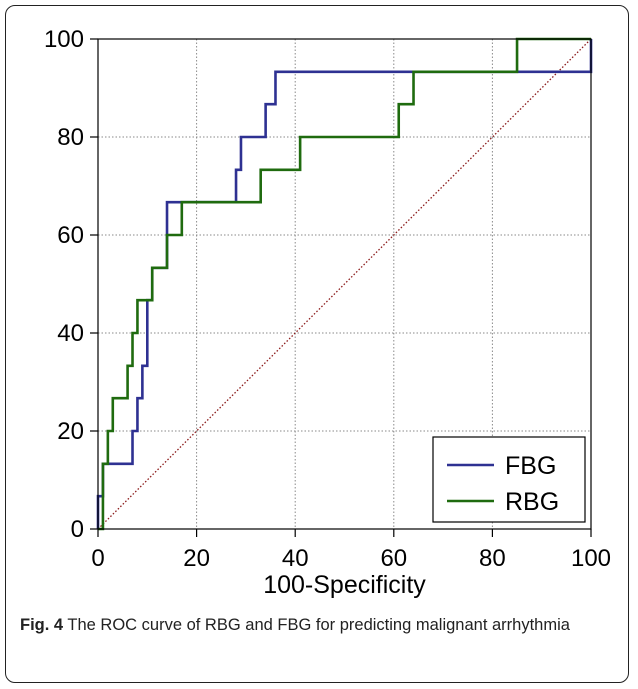 This screenshot has width=638, height=689. I want to click on x-tick-label: 80, so click(492, 558).